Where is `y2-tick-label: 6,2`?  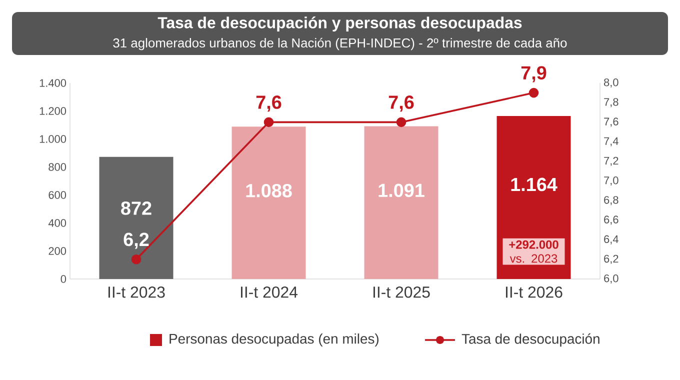
y2-tick-label: 6,2 is located at coordinates (611, 259).